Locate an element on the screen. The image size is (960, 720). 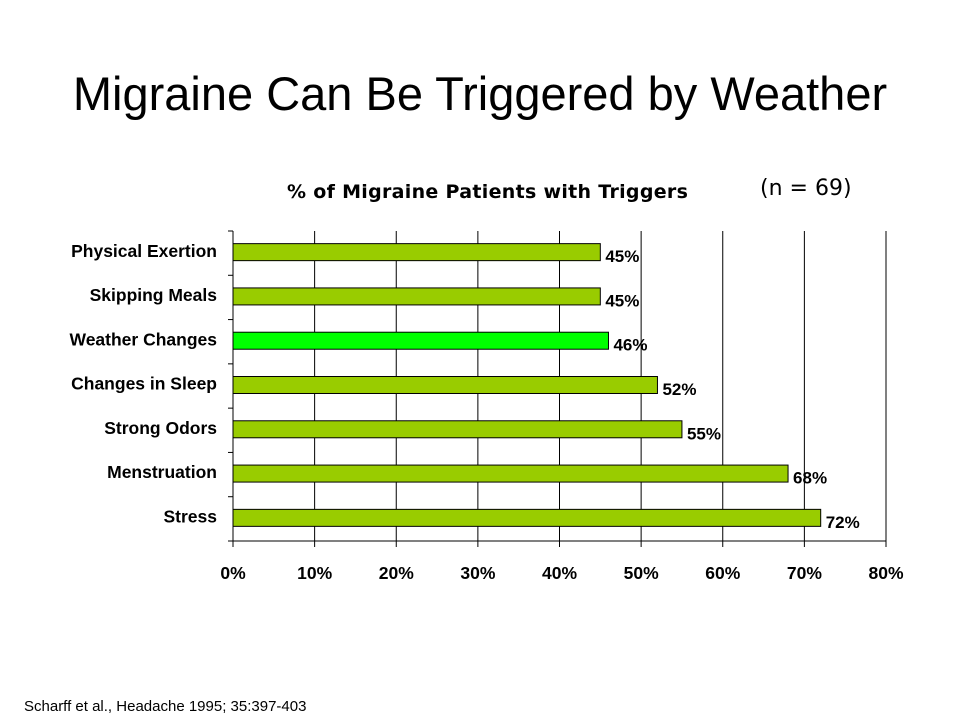
x-tick-label: 70% is located at coordinates (804, 573).